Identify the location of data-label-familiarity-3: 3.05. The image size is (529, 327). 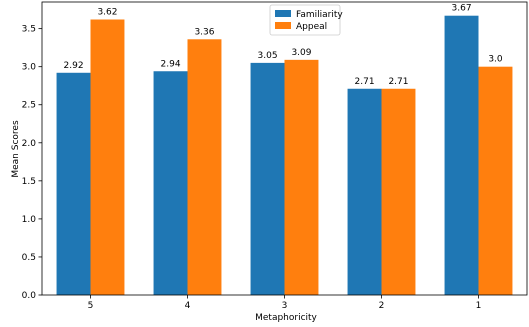
(268, 56).